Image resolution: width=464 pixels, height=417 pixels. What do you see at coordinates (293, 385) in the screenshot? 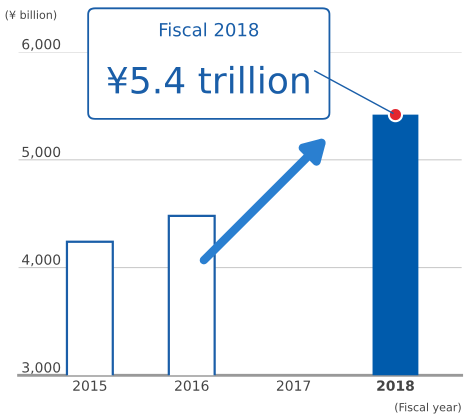
I see `x-tick-label: 2017` at bounding box center [293, 385].